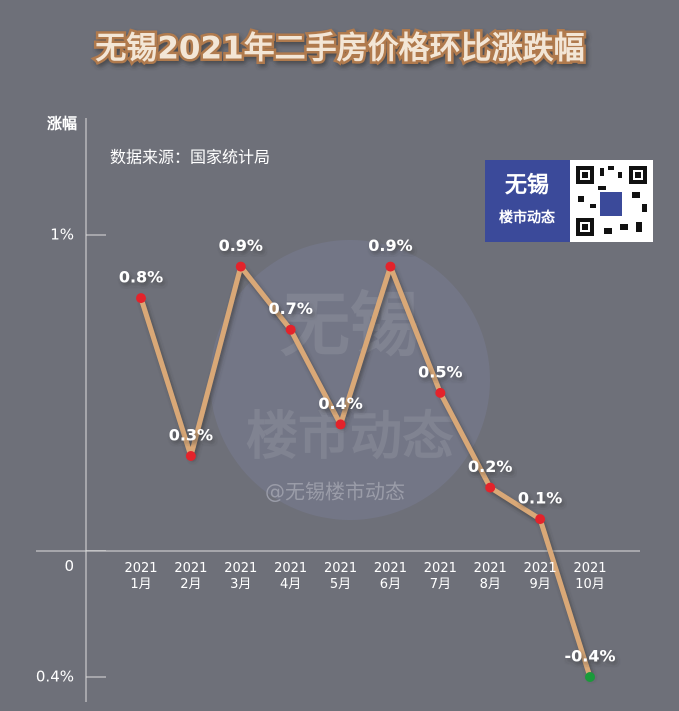 This screenshot has width=679, height=711. What do you see at coordinates (440, 576) in the screenshot?
I see `x-tick-label: 2021 7月` at bounding box center [440, 576].